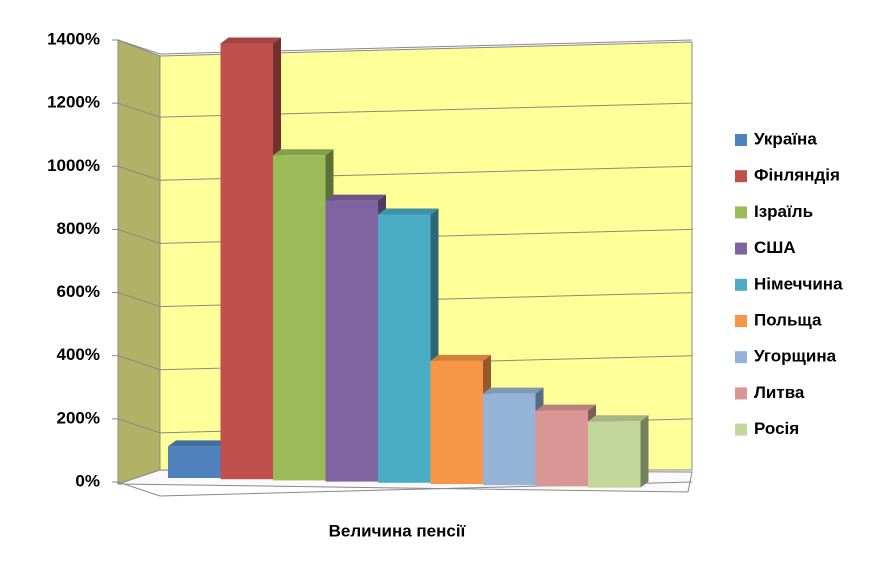 The width and height of the screenshot is (876, 576). Describe the element at coordinates (779, 392) in the screenshot. I see `legend-label: Литва` at that location.